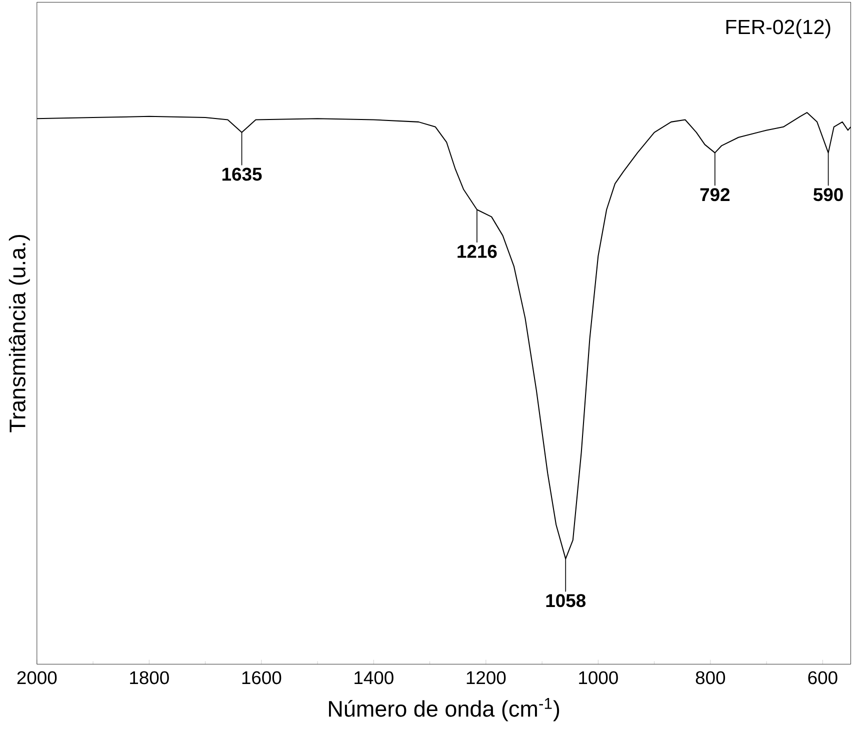  Describe the element at coordinates (715, 195) in the screenshot. I see `annotation: 792` at that location.